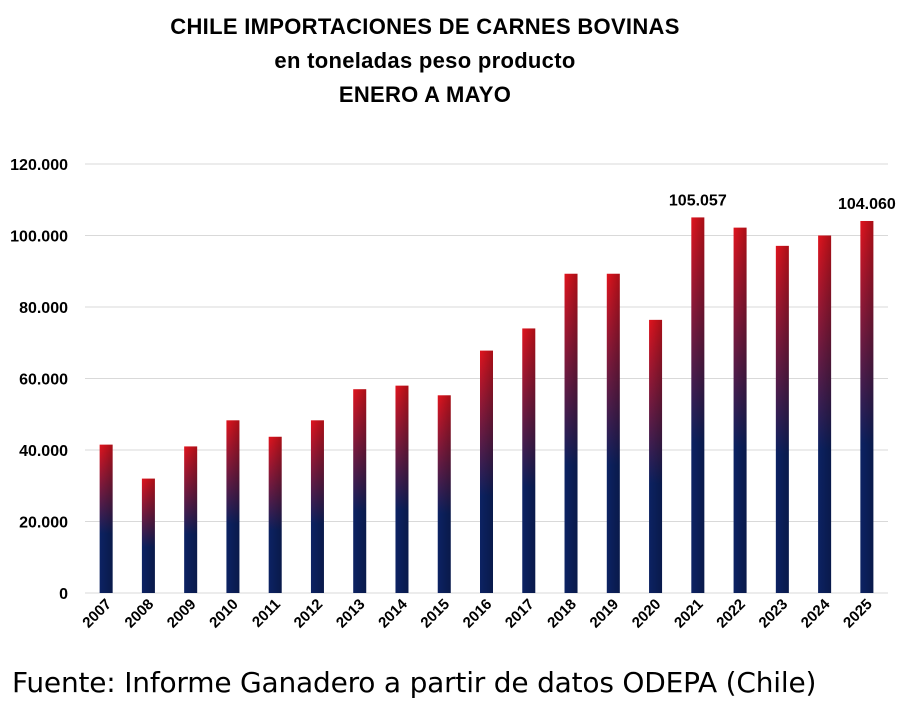 Image resolution: width=903 pixels, height=721 pixels. I want to click on data-labels: 105.057 104.060, so click(782, 202).